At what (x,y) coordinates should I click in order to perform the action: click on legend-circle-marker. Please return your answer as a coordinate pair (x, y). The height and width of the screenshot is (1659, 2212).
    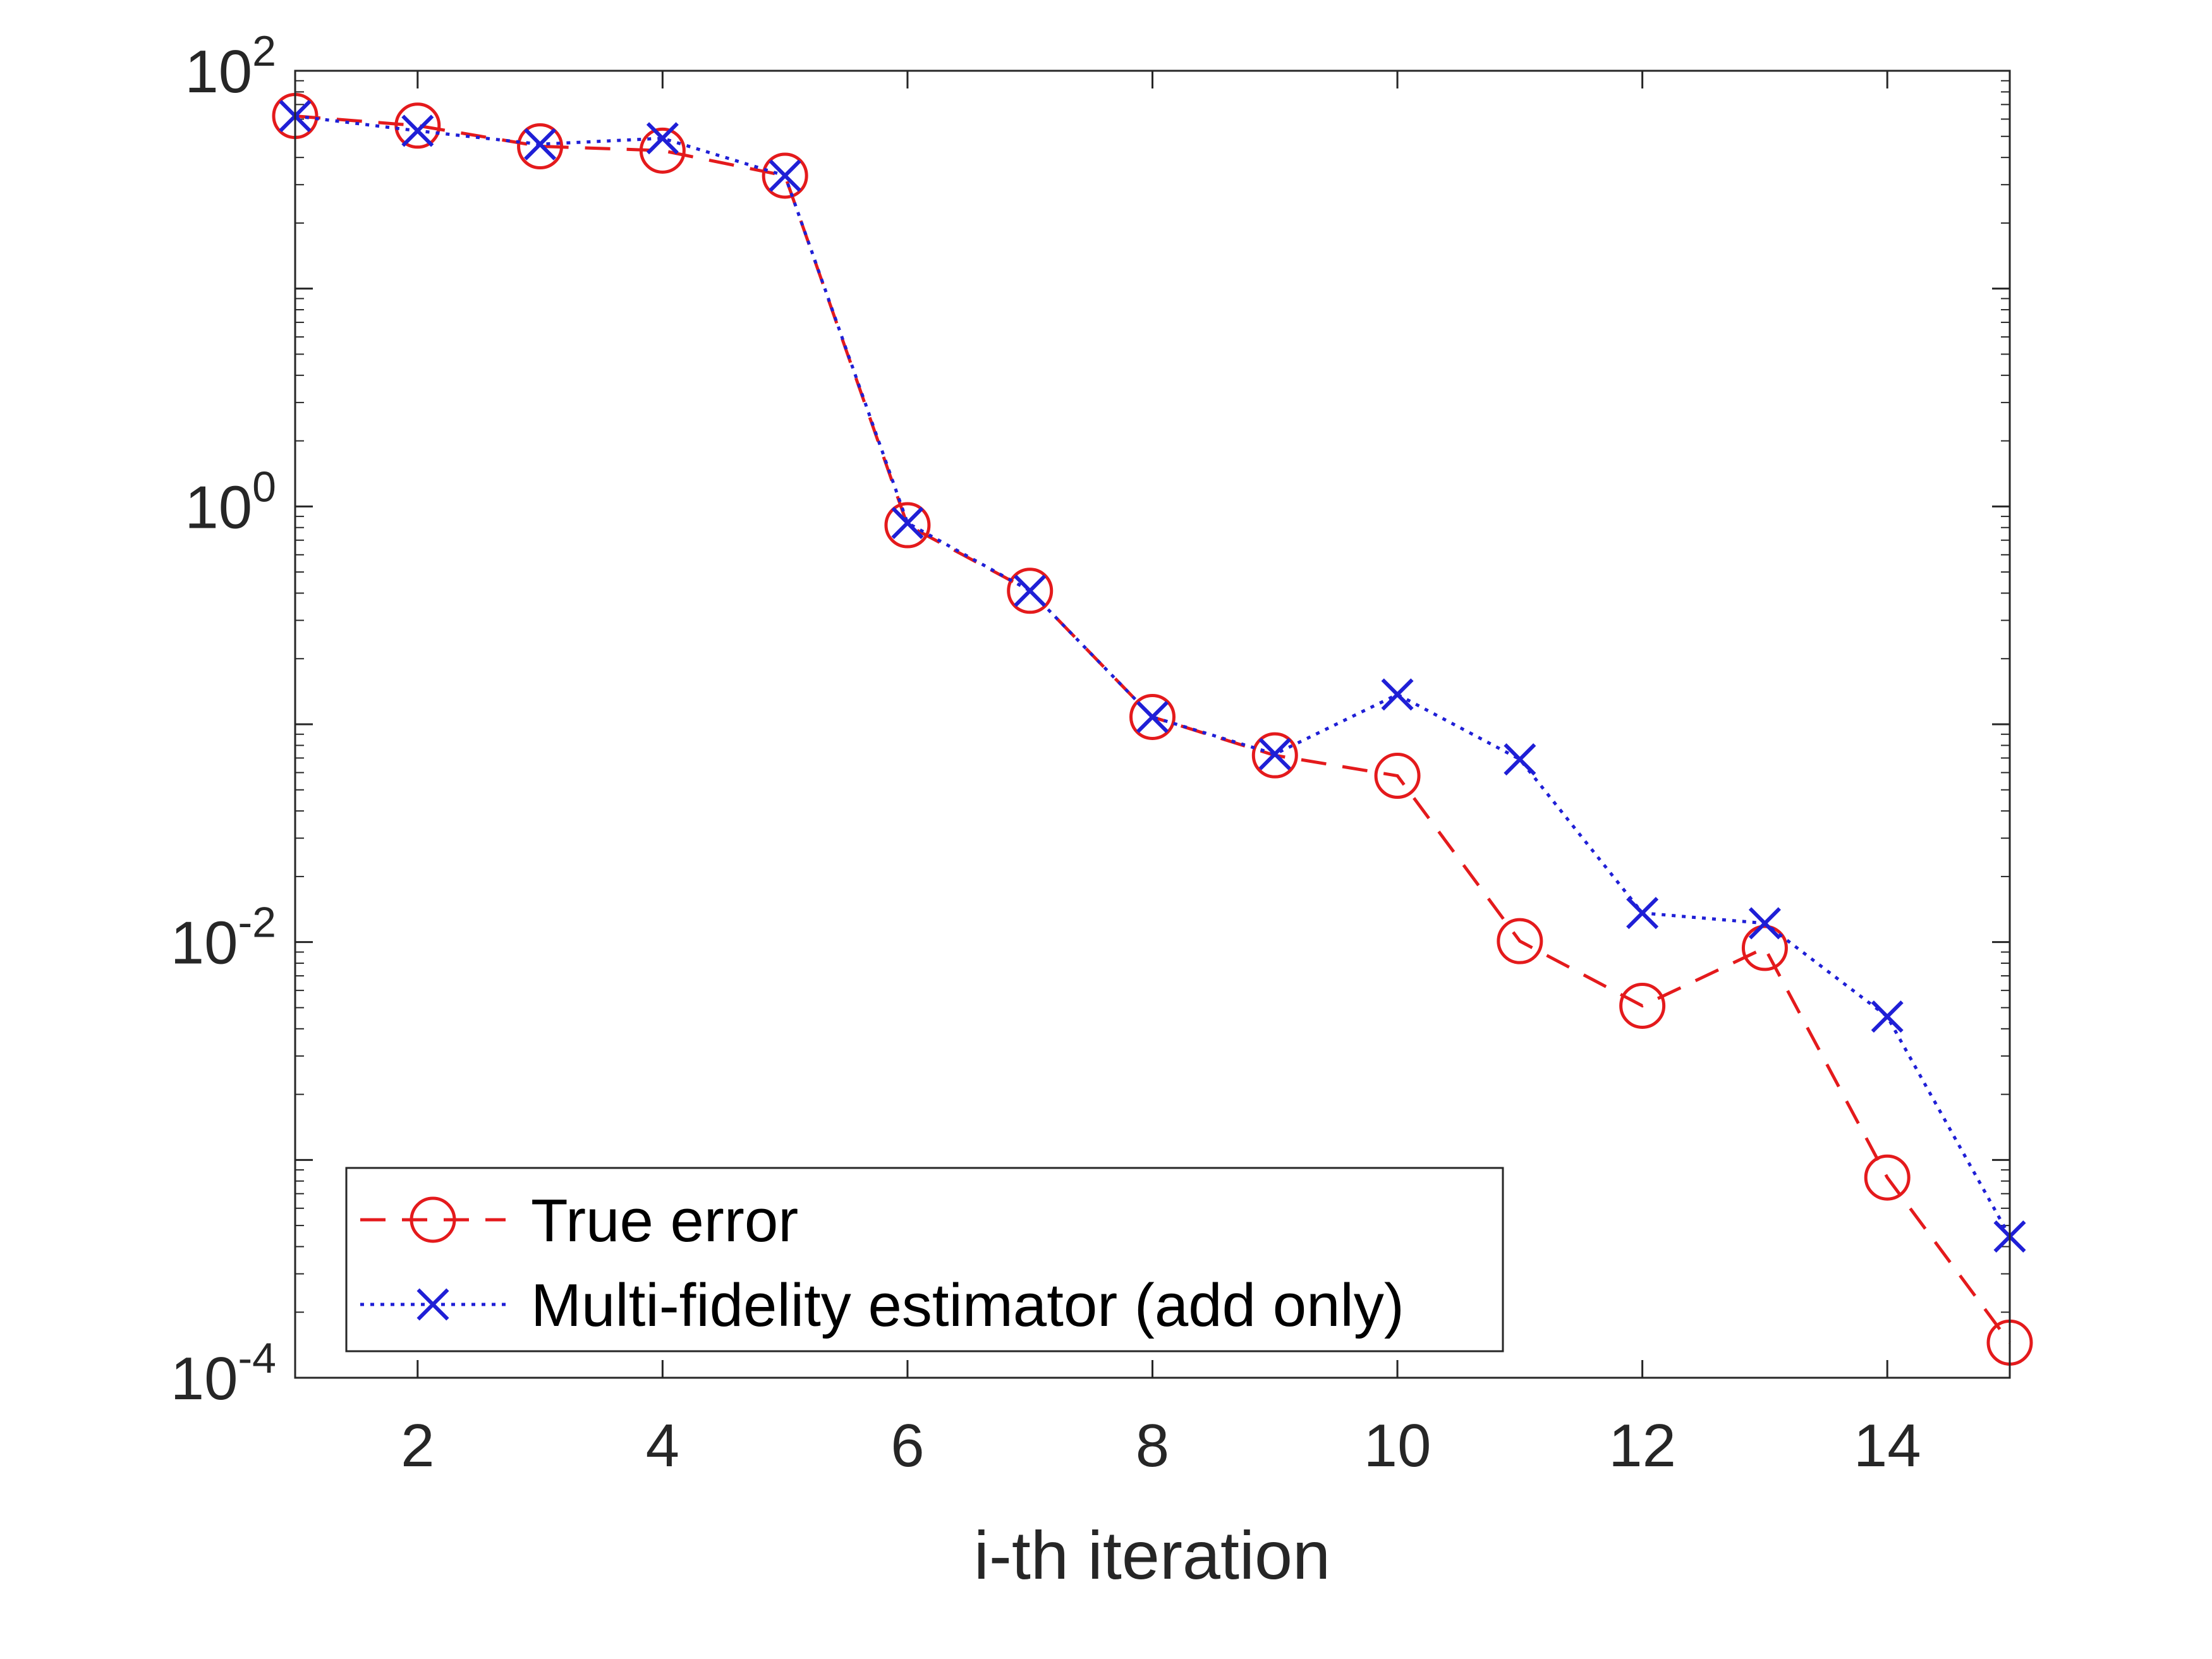
    Looking at the image, I should click on (433, 1219).